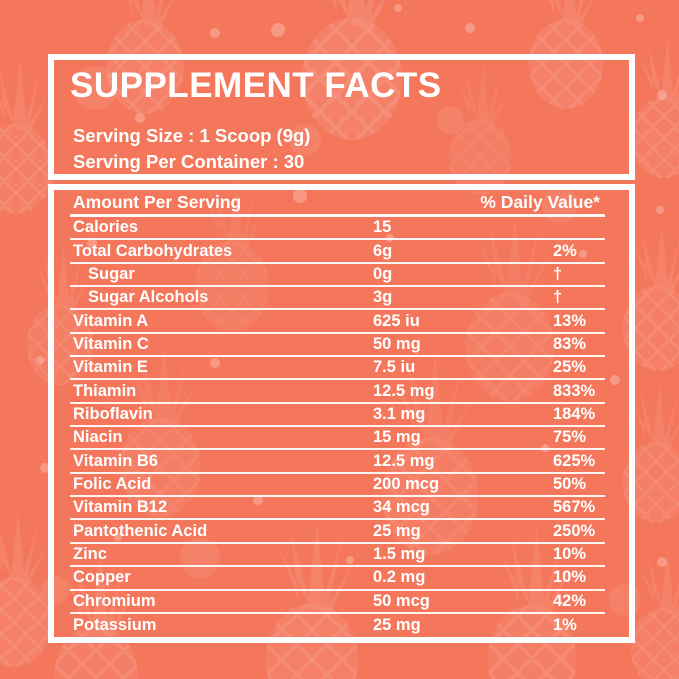 This screenshot has width=679, height=679. What do you see at coordinates (383, 250) in the screenshot?
I see `nutrient-amount: 6g` at bounding box center [383, 250].